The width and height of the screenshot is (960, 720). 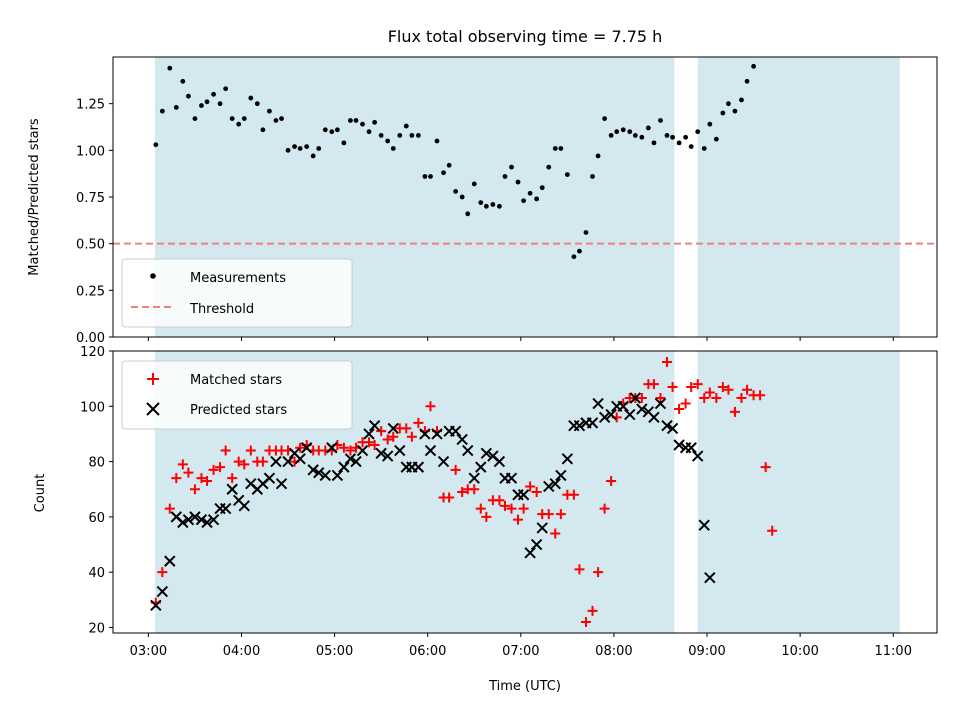 I want to click on legend-marker-plus, so click(x=153, y=379).